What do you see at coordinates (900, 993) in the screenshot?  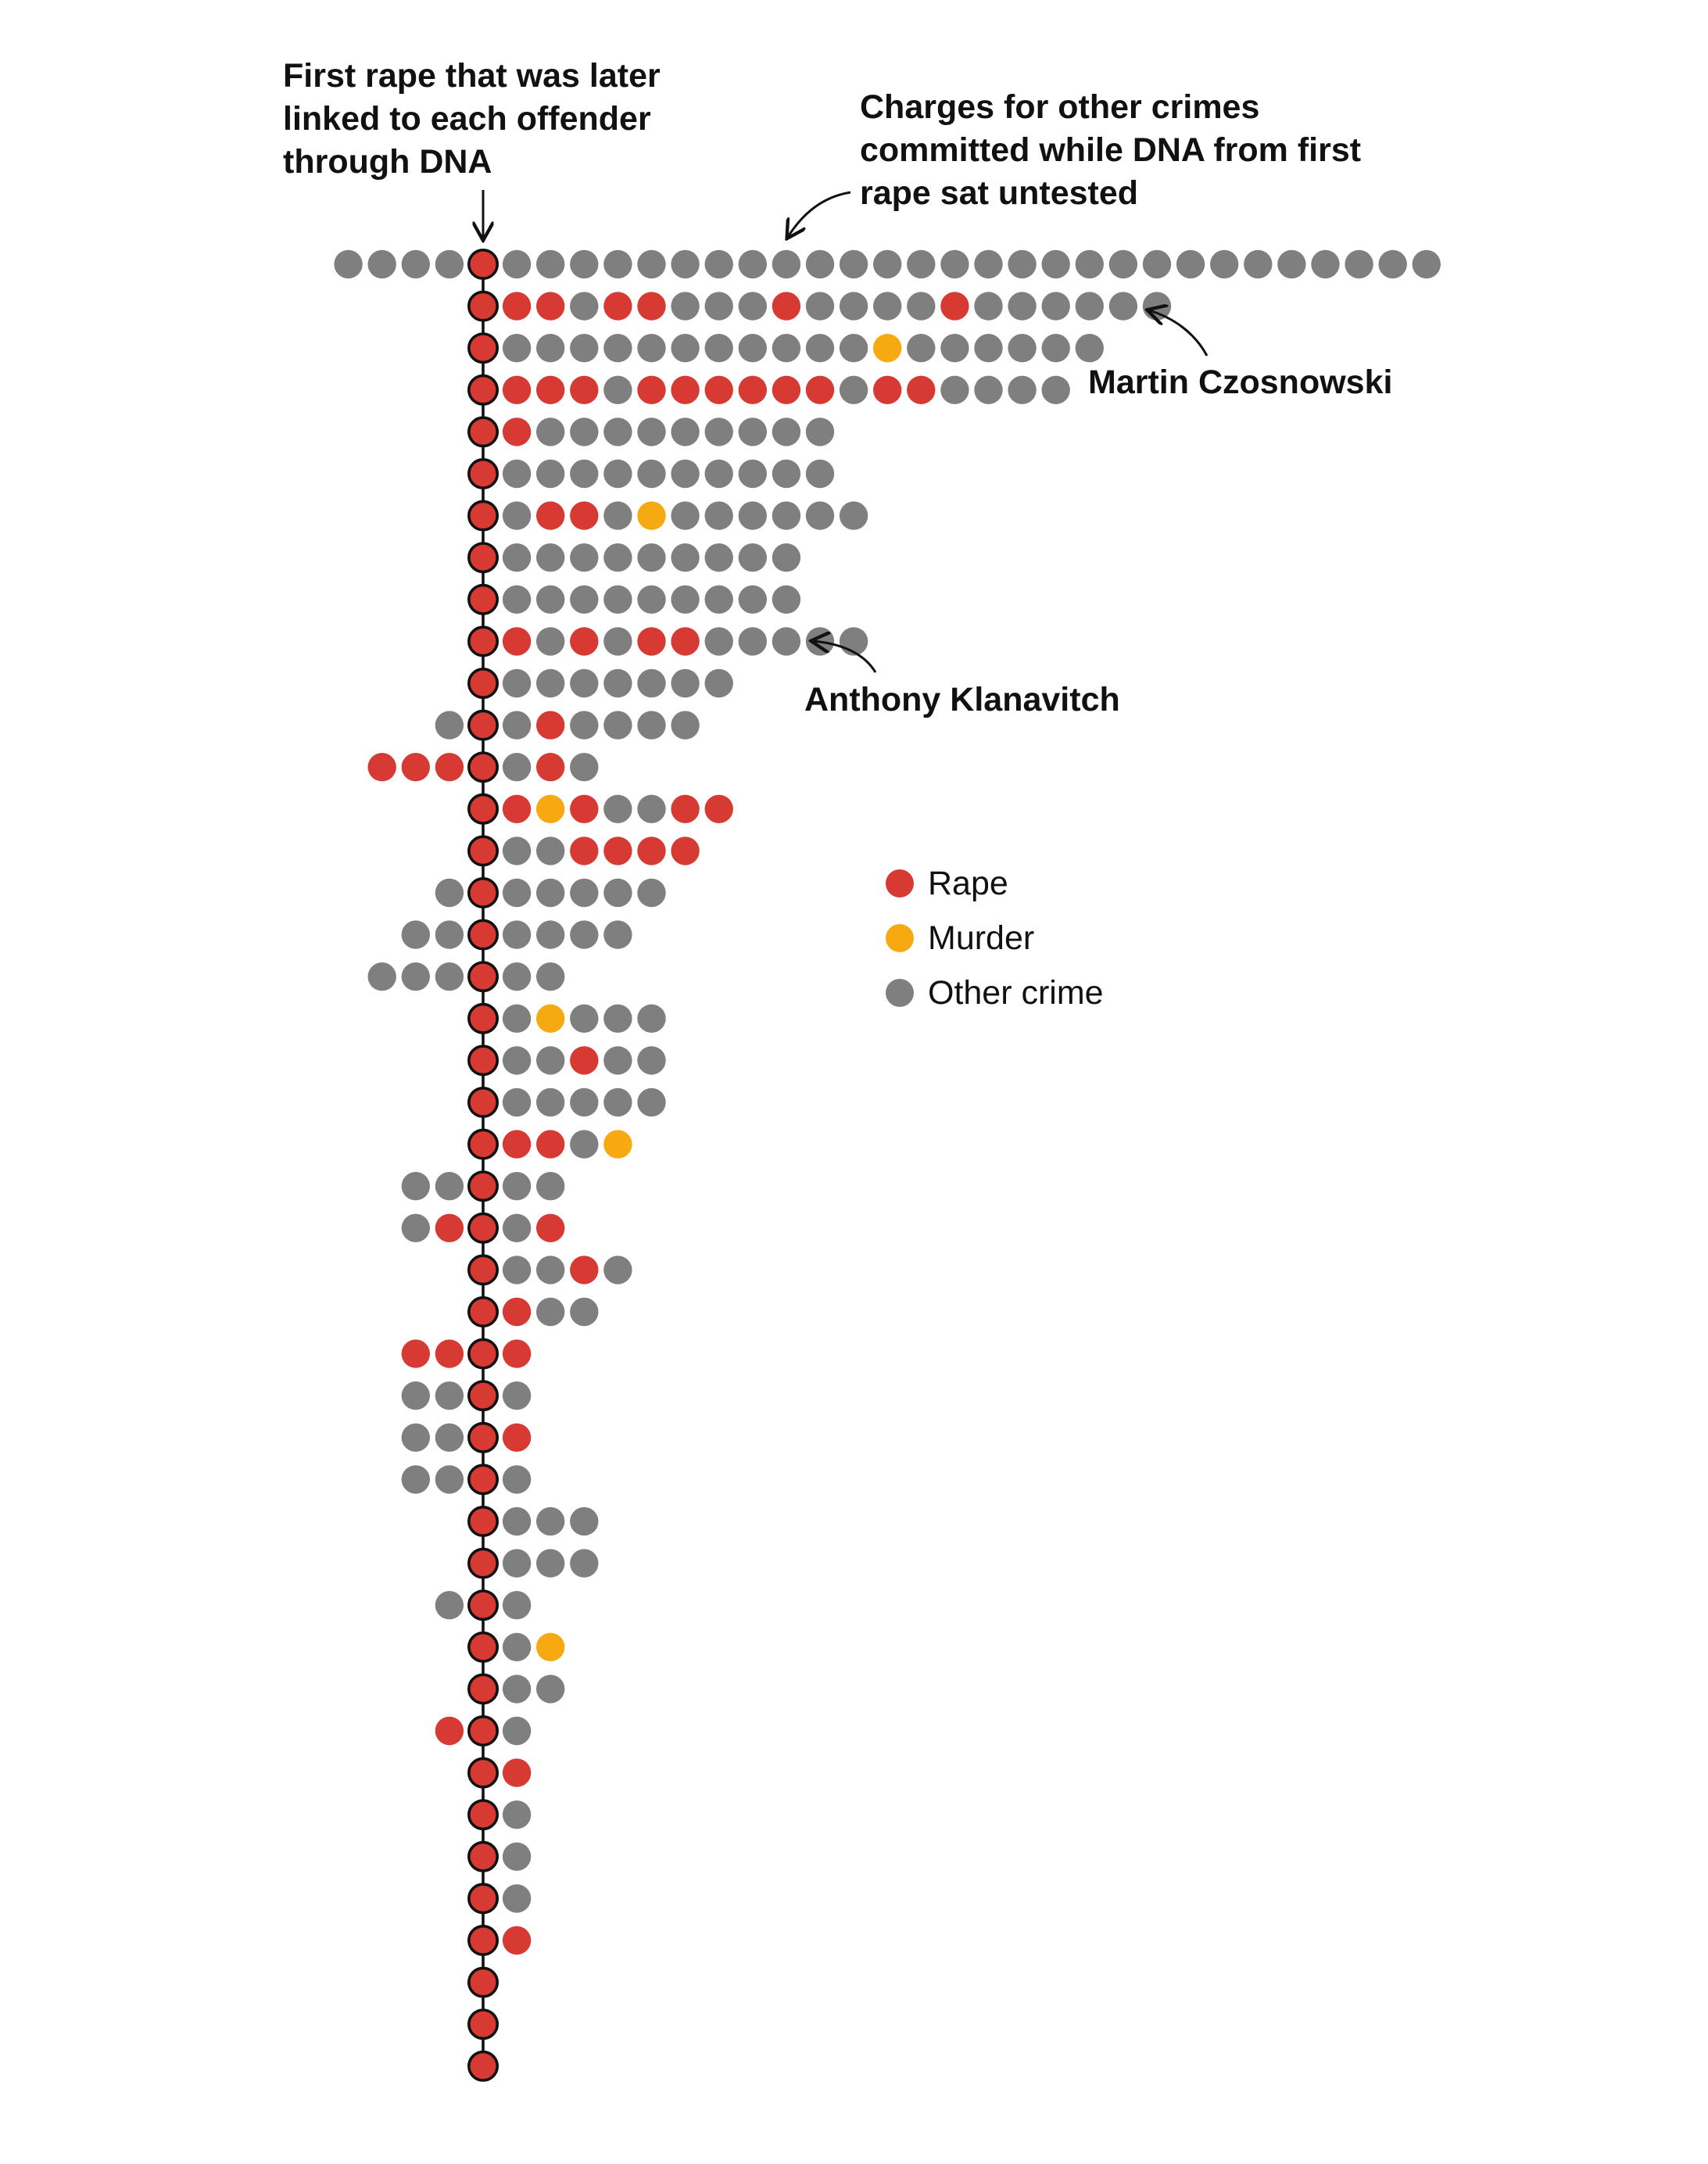 I see `legend-other-crime-swatch` at bounding box center [900, 993].